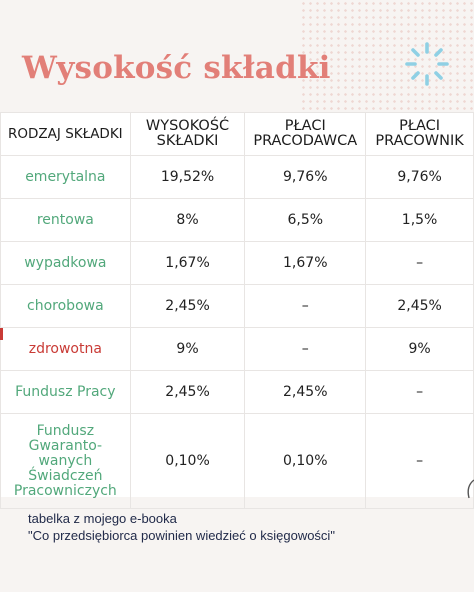 The width and height of the screenshot is (474, 592). I want to click on row-amount: 9%, so click(187, 349).